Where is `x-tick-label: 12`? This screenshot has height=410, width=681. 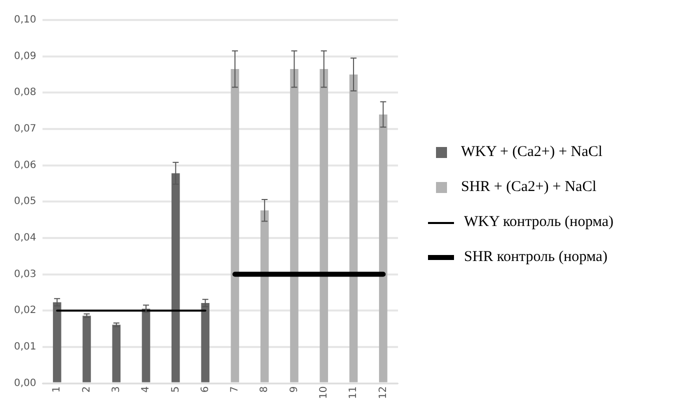
x-tick-label: 12 is located at coordinates (383, 393).